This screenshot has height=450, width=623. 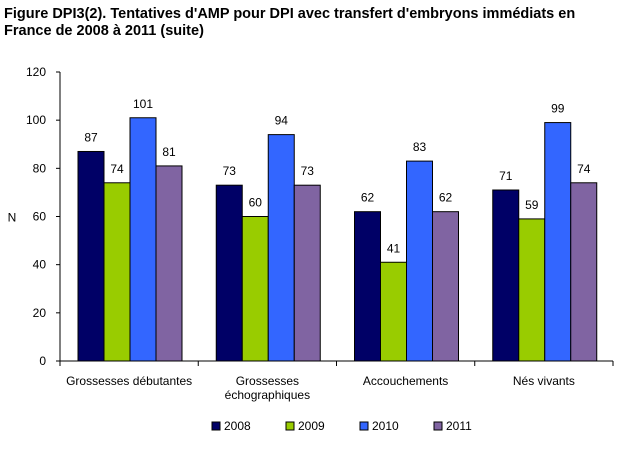 I want to click on data-label: 94, so click(x=282, y=121).